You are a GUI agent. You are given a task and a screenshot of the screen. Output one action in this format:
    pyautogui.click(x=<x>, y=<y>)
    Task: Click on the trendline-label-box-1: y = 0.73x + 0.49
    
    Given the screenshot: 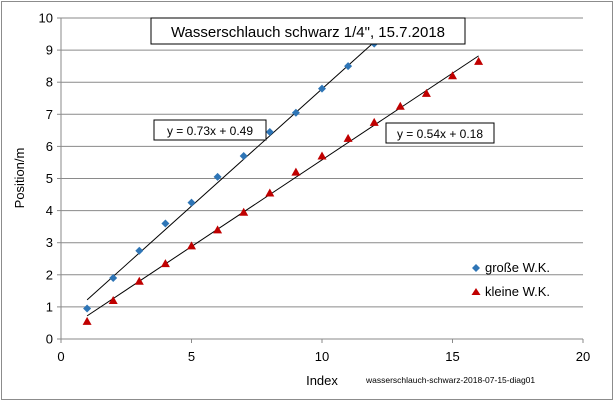 What is the action you would take?
    pyautogui.click(x=210, y=130)
    